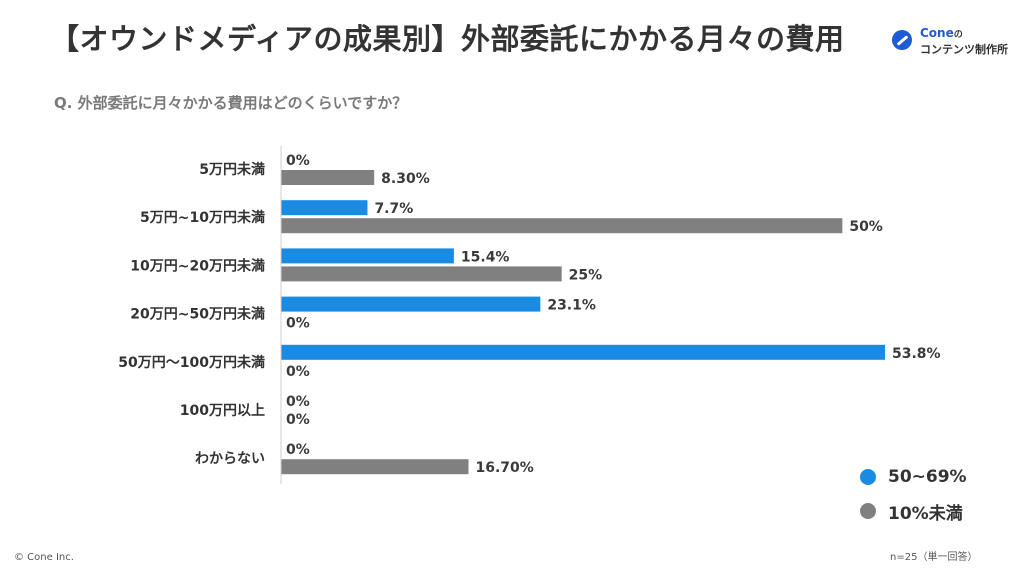 The image size is (1024, 576). Describe the element at coordinates (934, 557) in the screenshot. I see `sample-note: n=25（単一回答）` at that location.